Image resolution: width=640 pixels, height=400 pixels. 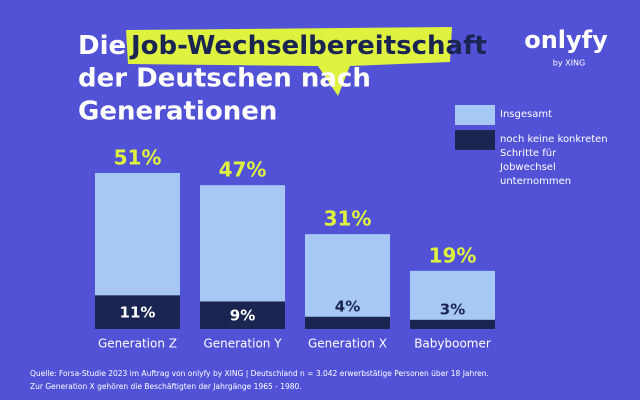 What do you see at coordinates (224, 79) in the screenshot?
I see `chart-title-line: der Deutschen nach` at bounding box center [224, 79].